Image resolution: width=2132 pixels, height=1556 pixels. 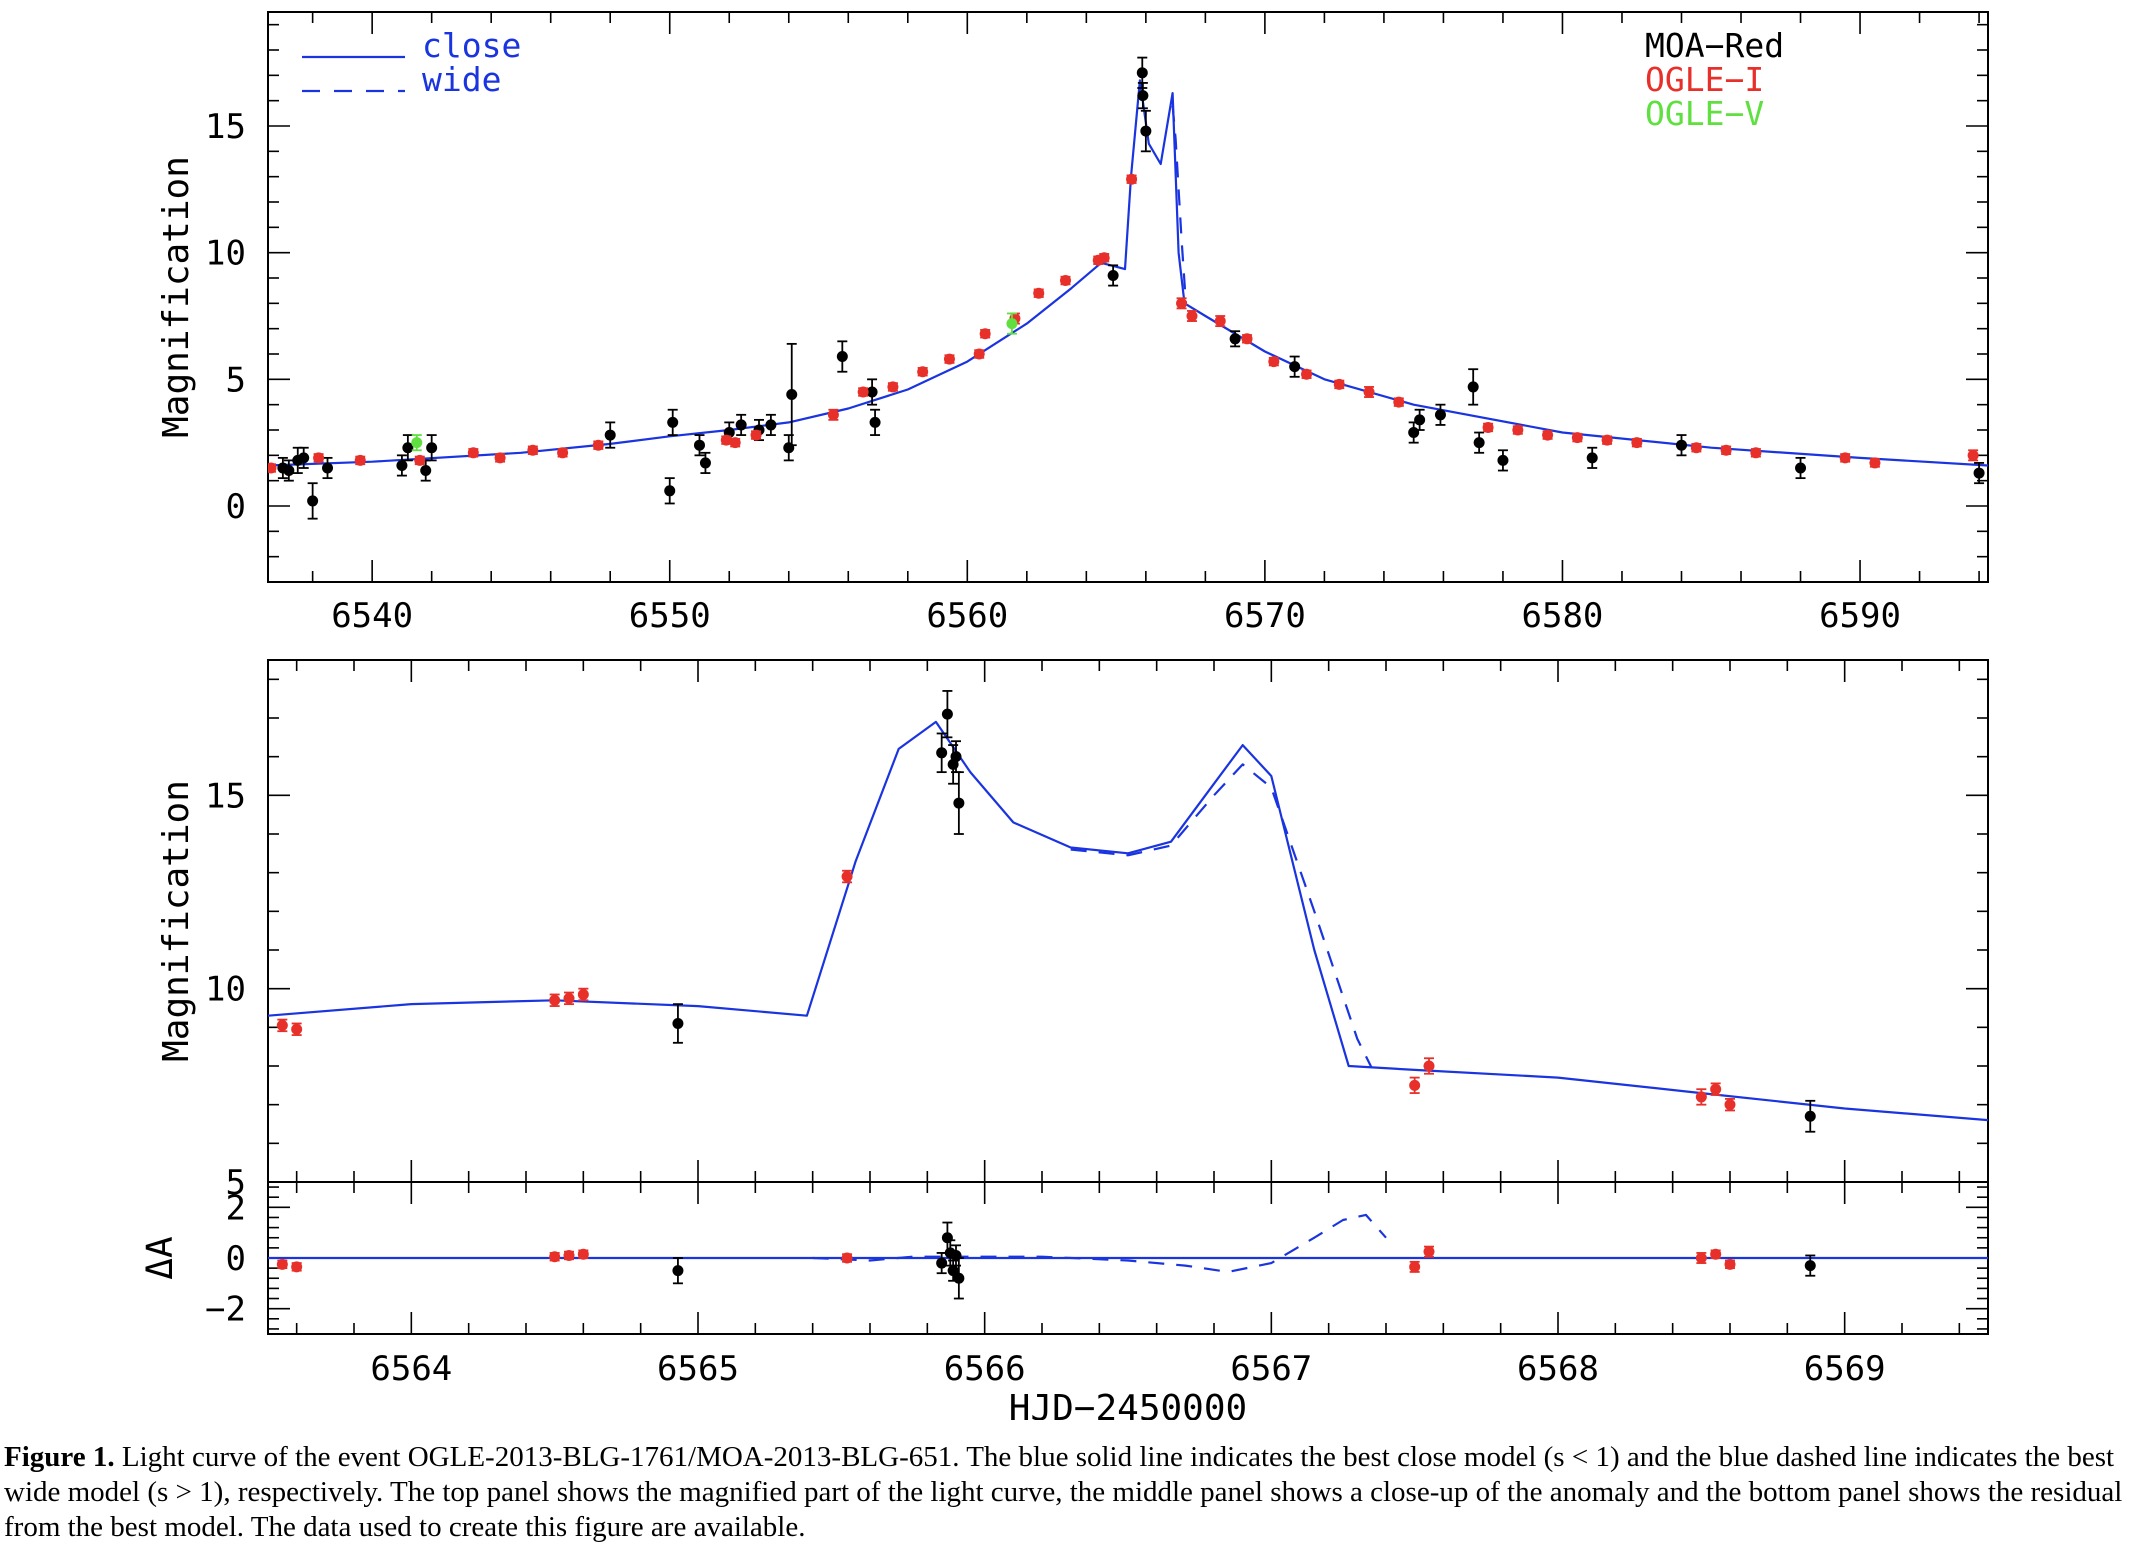 I want to click on top-y-tick-label: 10, so click(x=225, y=254).